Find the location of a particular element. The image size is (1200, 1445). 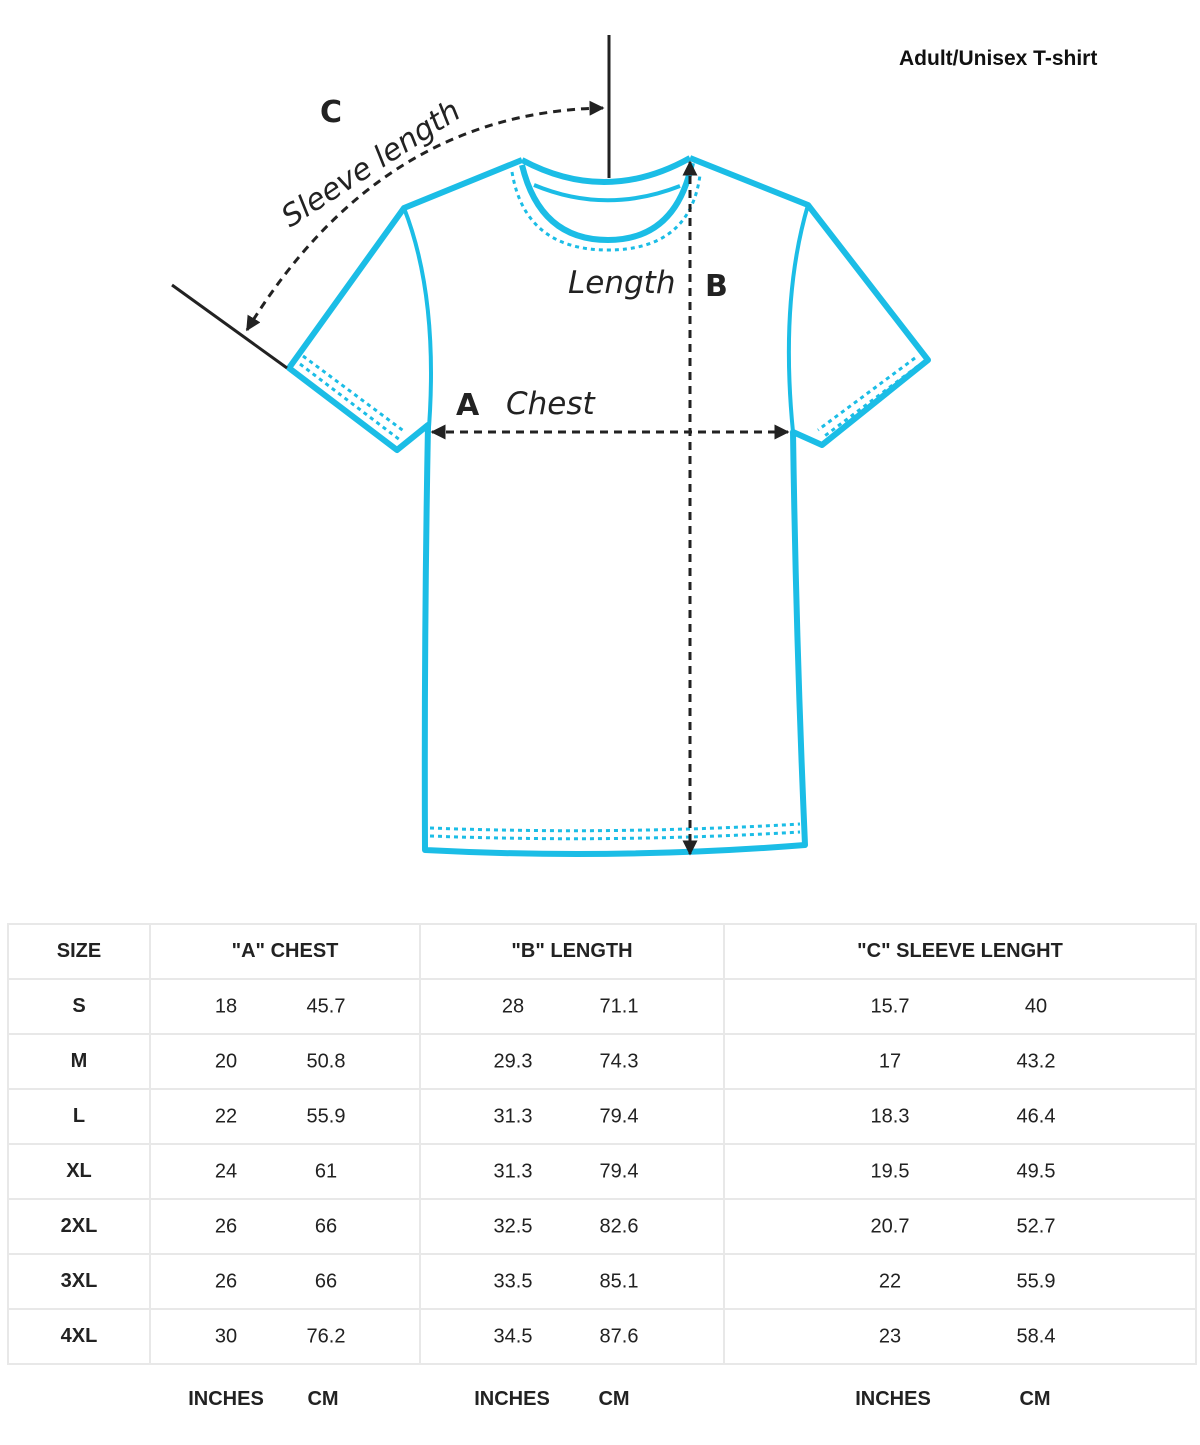

sleeve-label: Sleeve length is located at coordinates (371, 163).